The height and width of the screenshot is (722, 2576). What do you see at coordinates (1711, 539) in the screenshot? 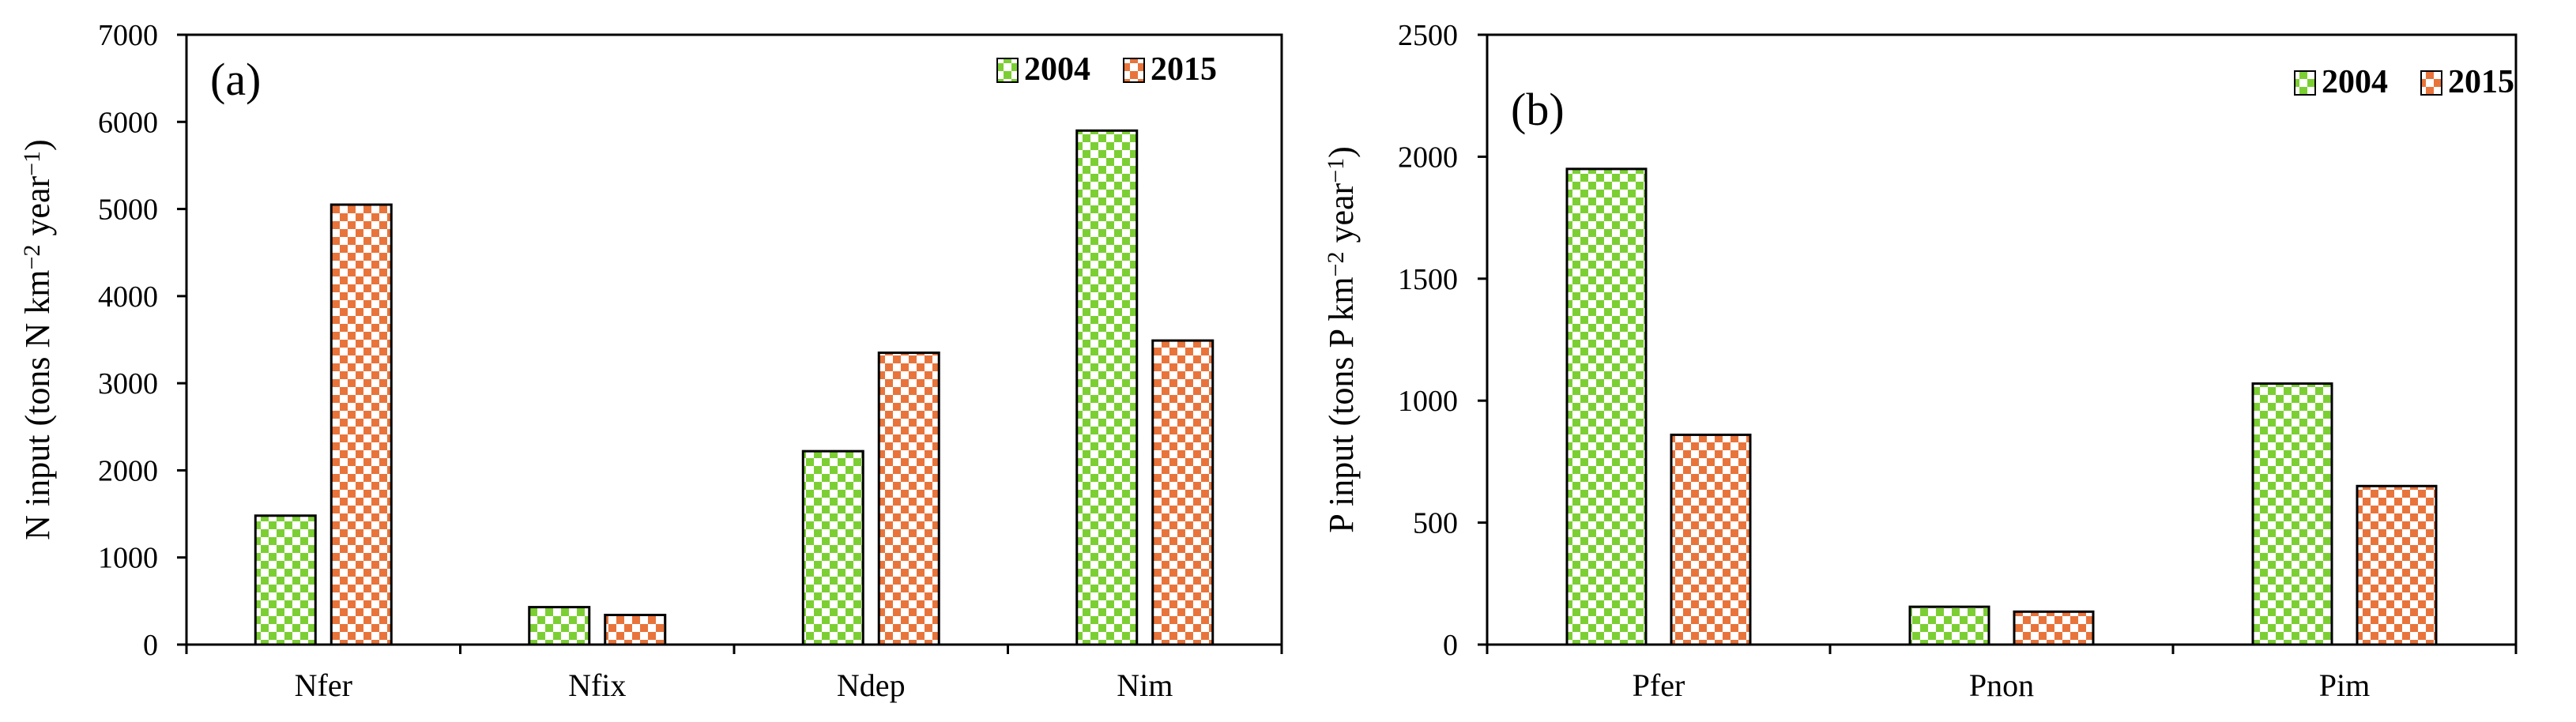
I see `bar-2015-pfer` at bounding box center [1711, 539].